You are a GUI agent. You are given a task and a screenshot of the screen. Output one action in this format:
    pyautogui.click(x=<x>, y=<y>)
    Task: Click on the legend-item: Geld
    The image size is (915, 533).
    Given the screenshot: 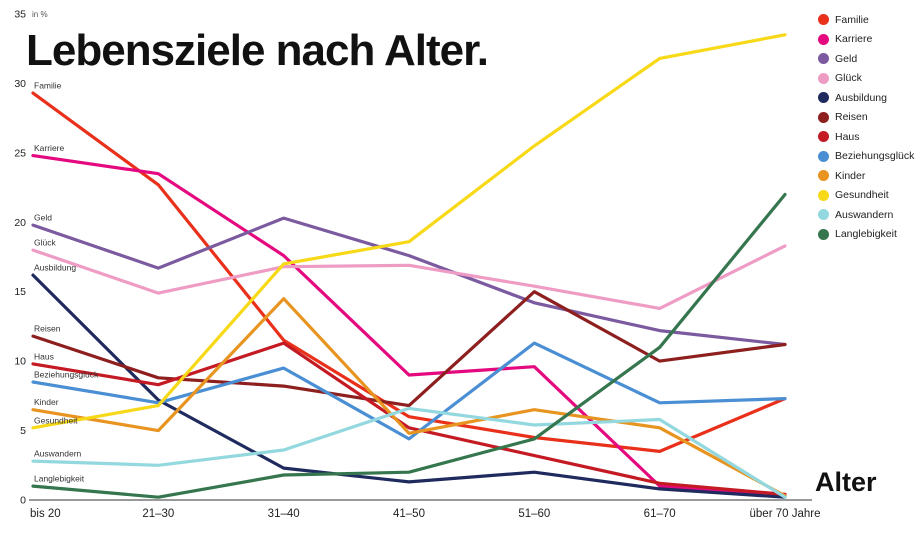 What is the action you would take?
    pyautogui.click(x=865, y=59)
    